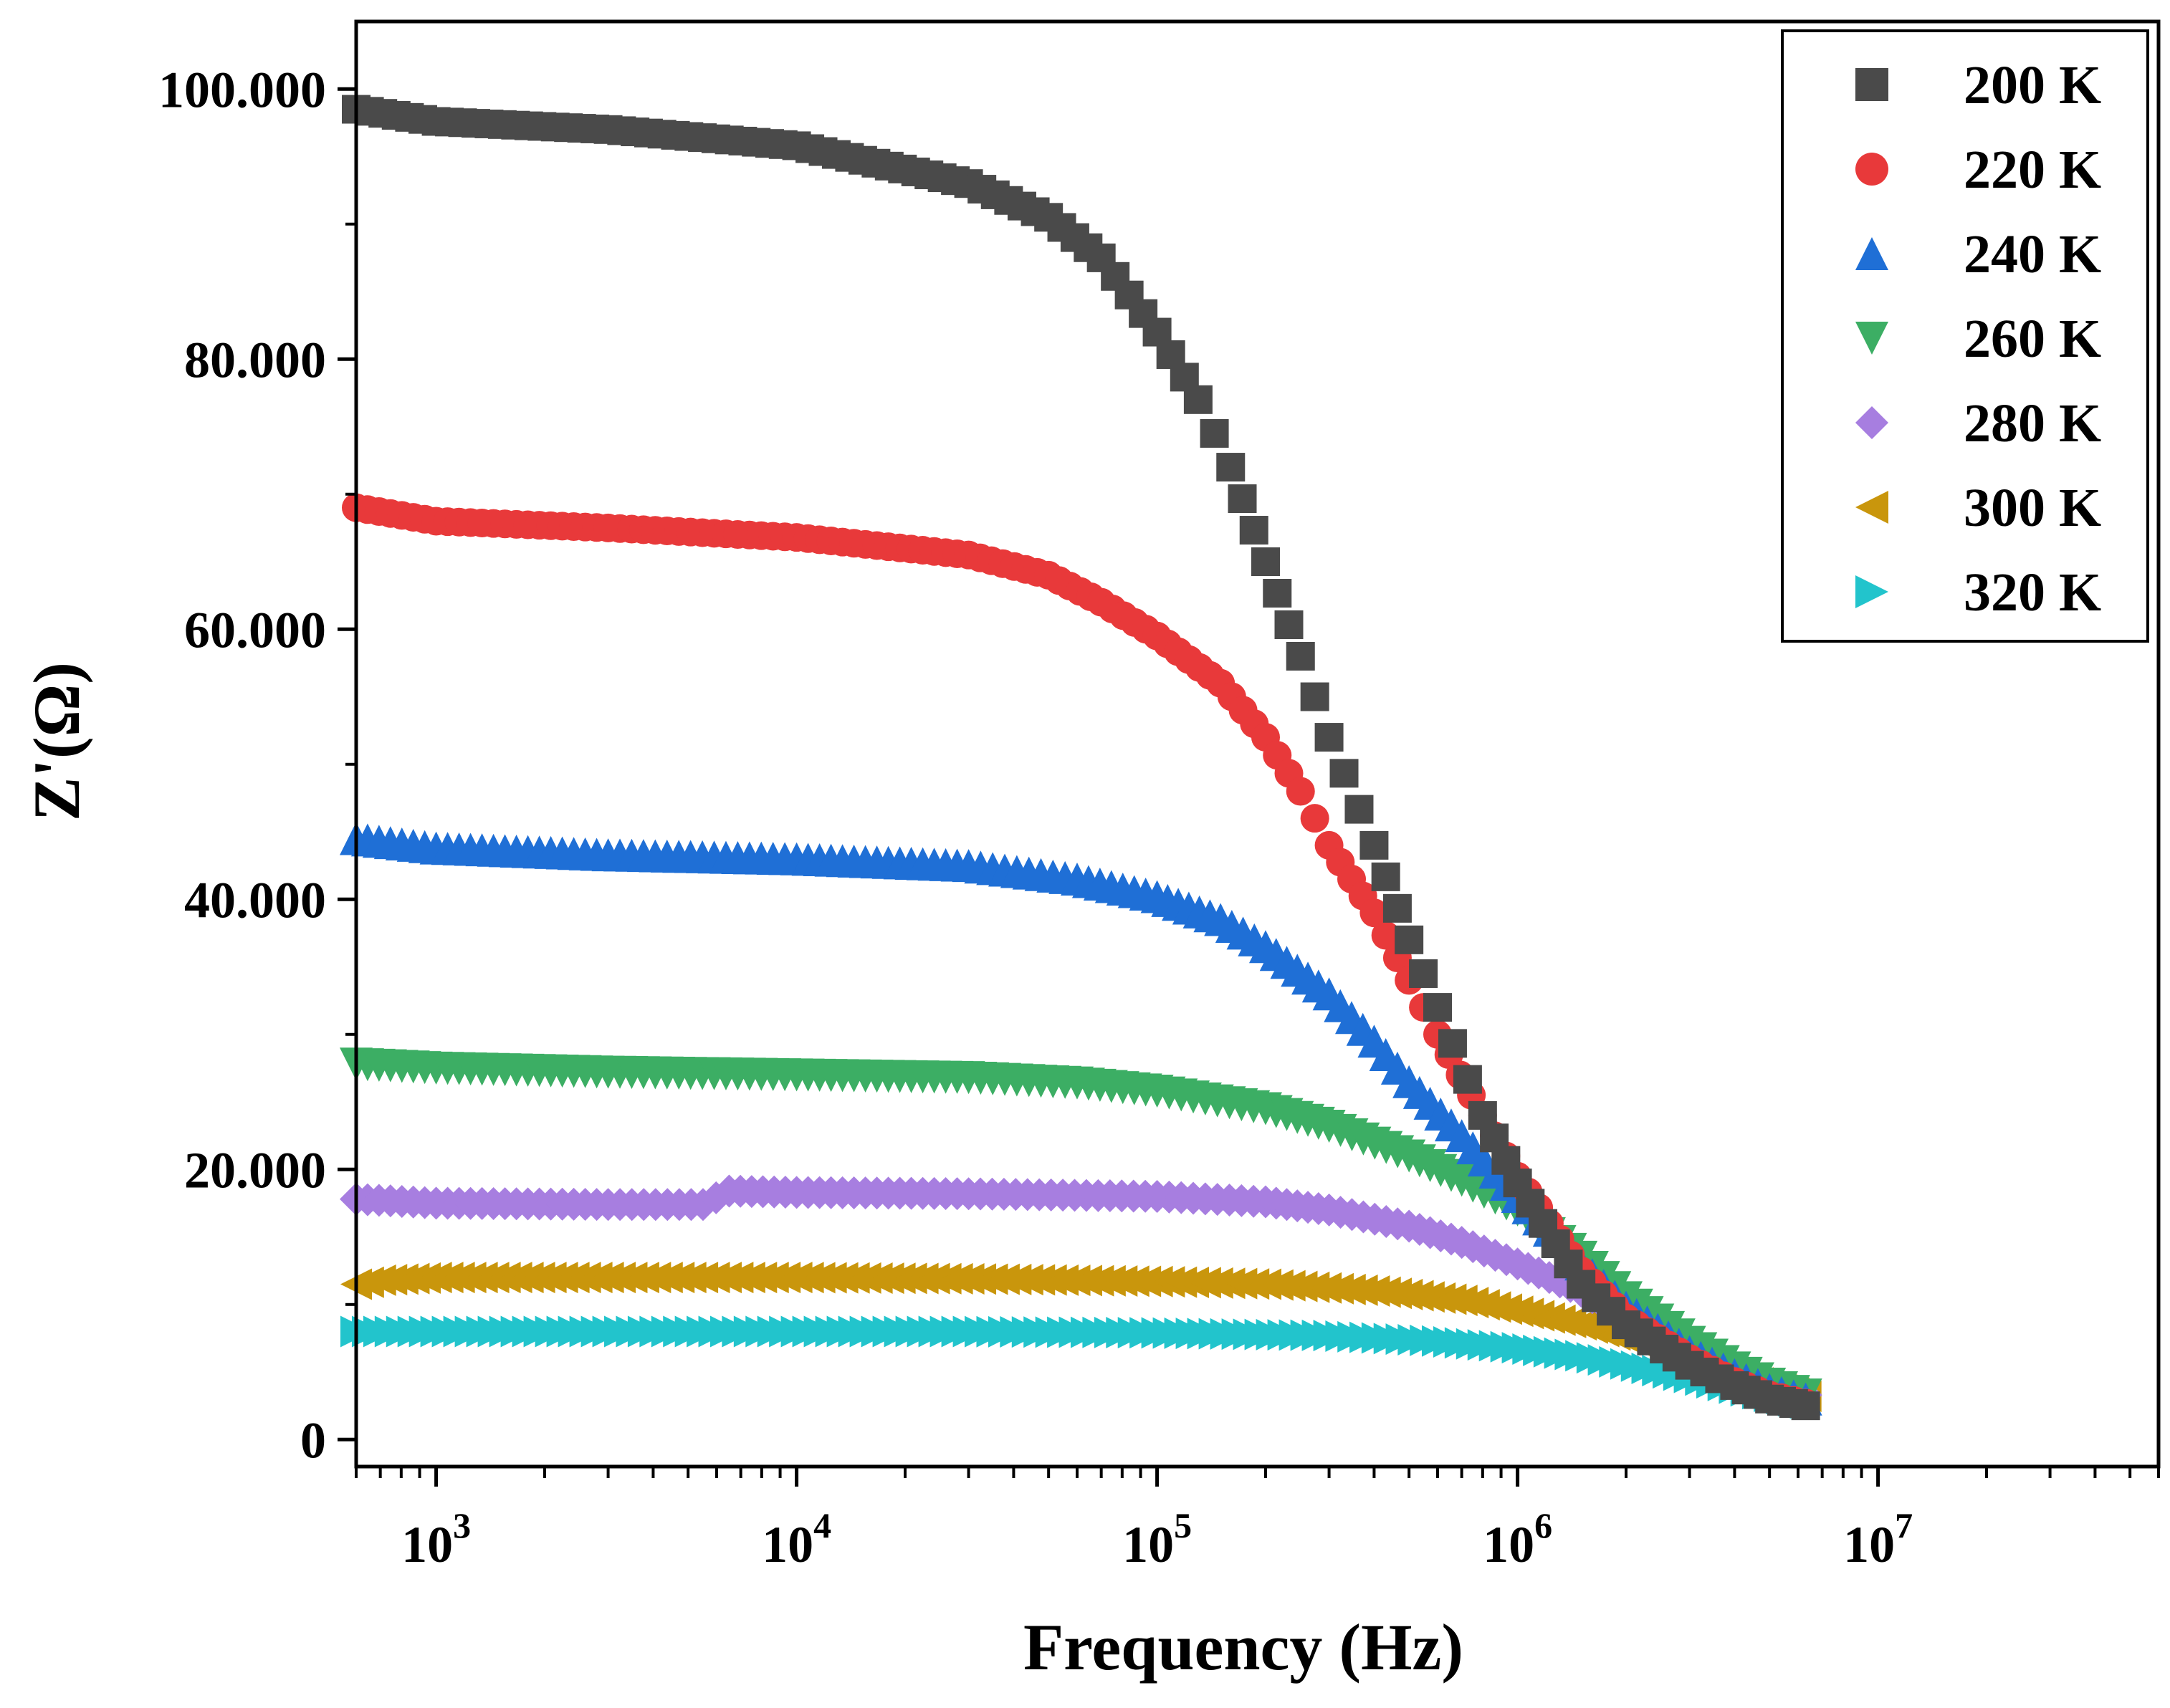 This screenshot has height=1708, width=2170. Describe the element at coordinates (796, 1539) in the screenshot. I see `x-tick-label: 10⁴` at that location.